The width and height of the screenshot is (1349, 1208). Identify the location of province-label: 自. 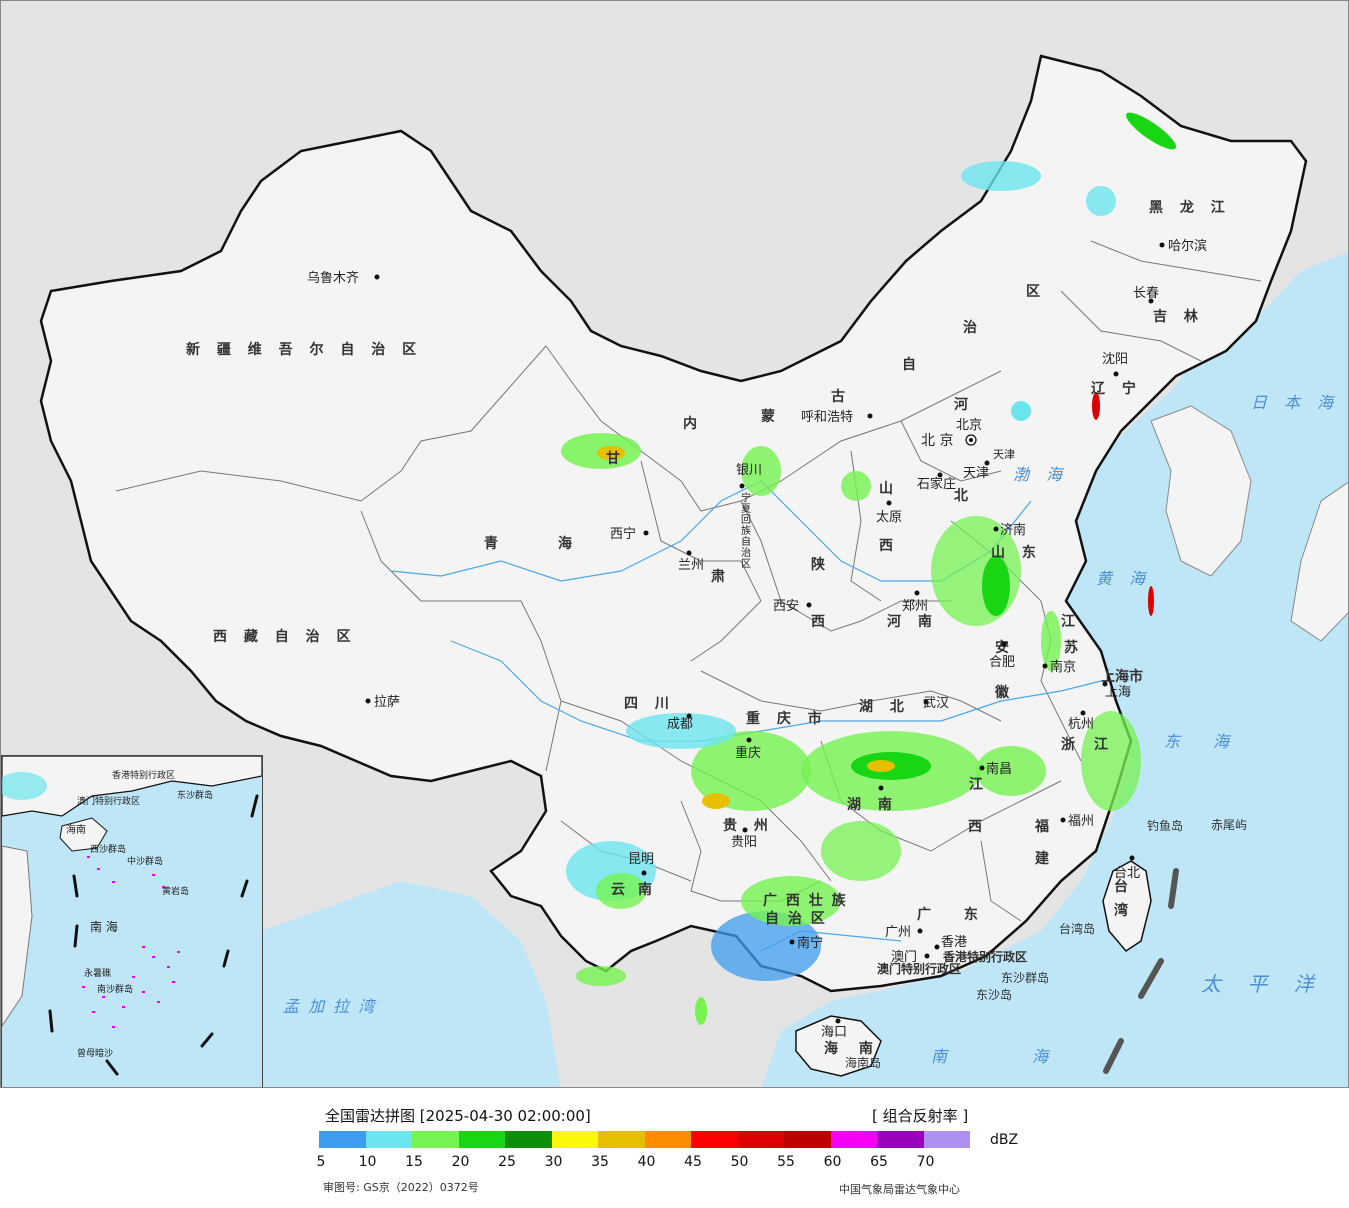
(746, 541).